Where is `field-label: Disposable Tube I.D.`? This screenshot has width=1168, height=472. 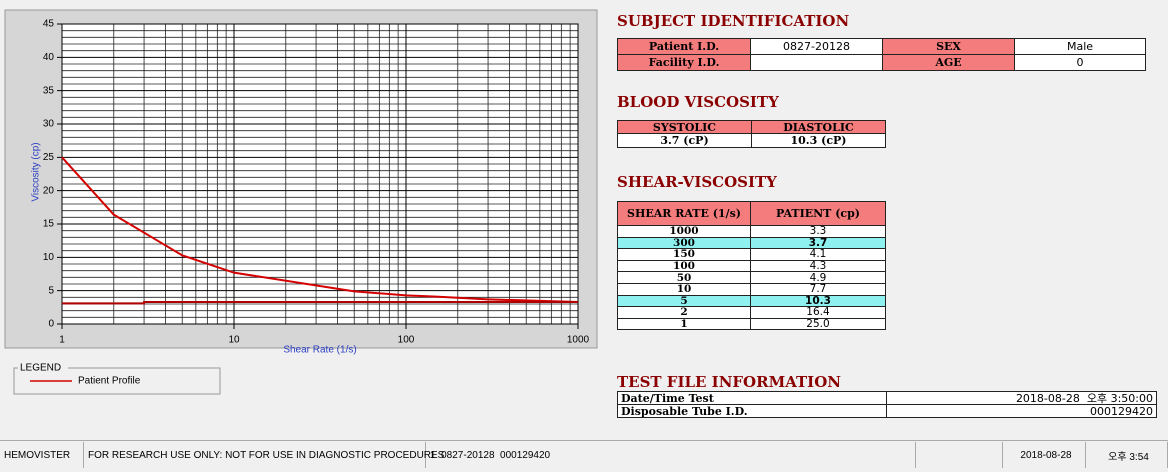 field-label: Disposable Tube I.D. is located at coordinates (752, 411).